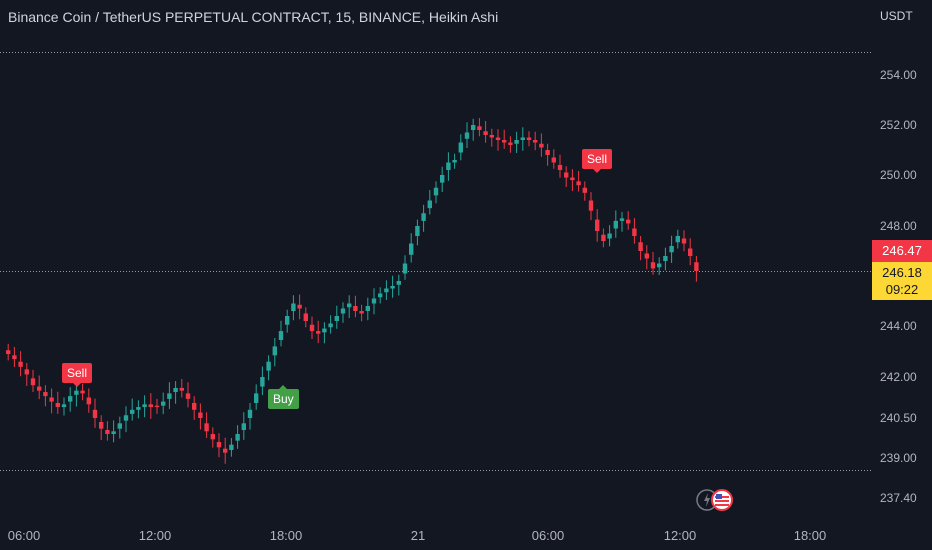  Describe the element at coordinates (898, 175) in the screenshot. I see `y-tick-label: 250.00` at that location.